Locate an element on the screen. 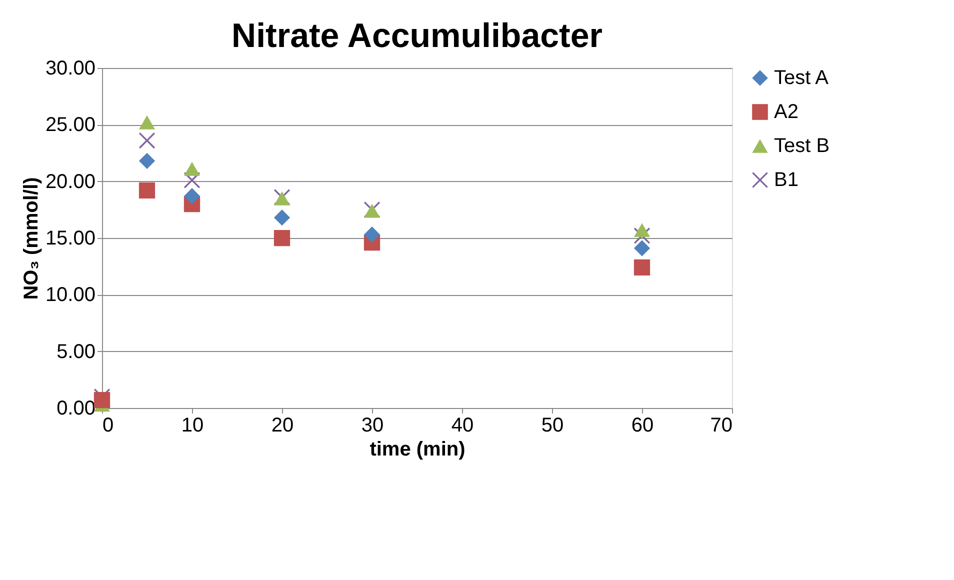 The width and height of the screenshot is (954, 580). legend-label: A2 is located at coordinates (786, 112).